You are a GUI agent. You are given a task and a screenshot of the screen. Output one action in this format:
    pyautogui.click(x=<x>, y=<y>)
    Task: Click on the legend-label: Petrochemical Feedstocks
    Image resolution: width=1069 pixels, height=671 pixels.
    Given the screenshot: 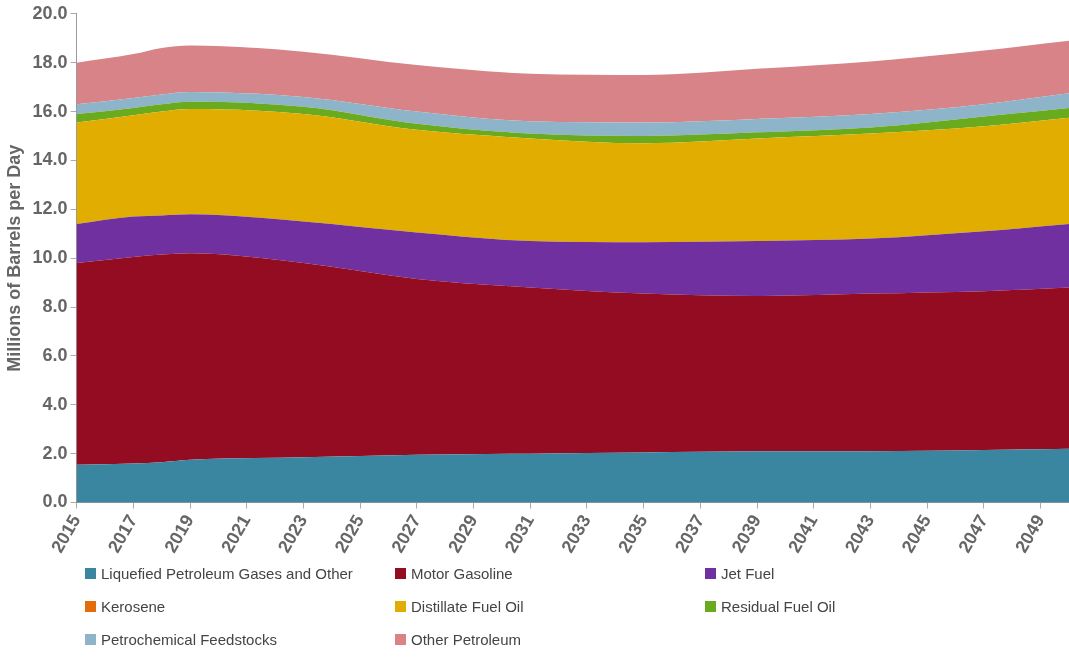 What is the action you would take?
    pyautogui.click(x=189, y=639)
    